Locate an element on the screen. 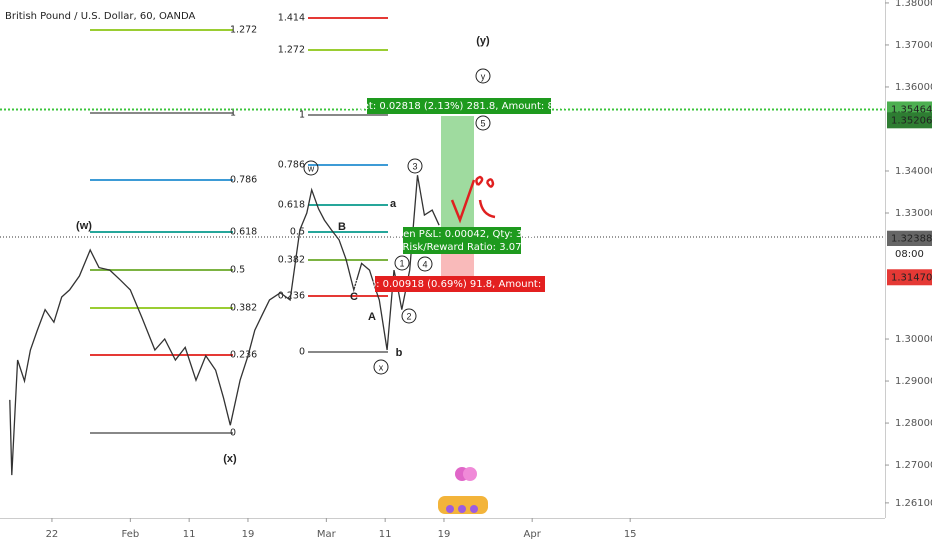 The height and width of the screenshot is (550, 932). y-tick-label: 1.28000 is located at coordinates (913, 423).